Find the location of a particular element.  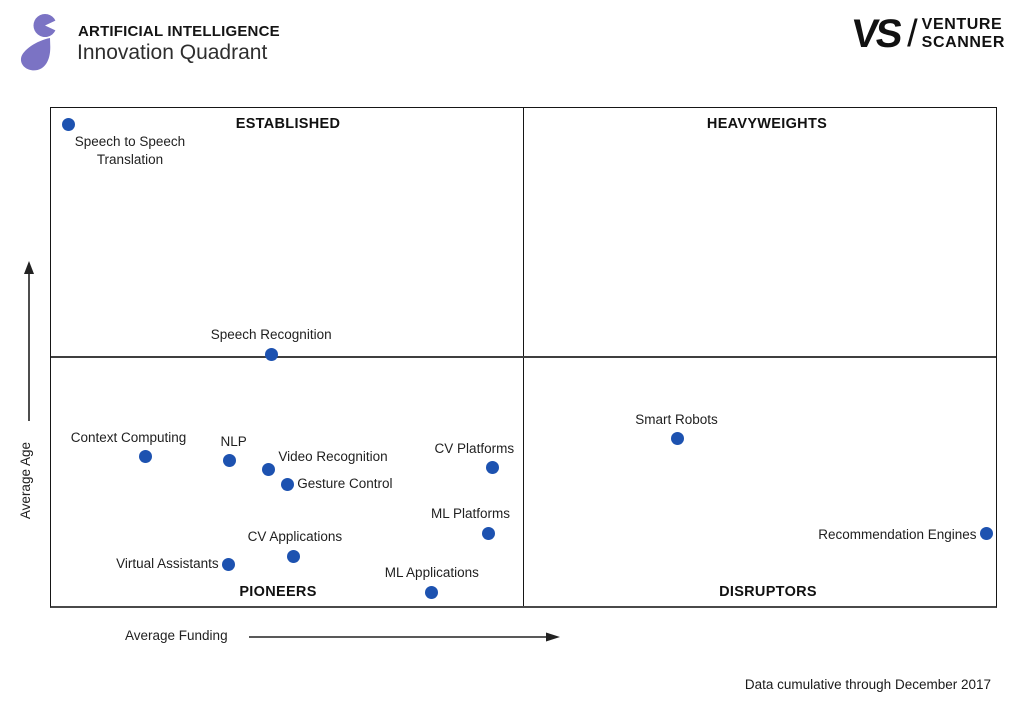

data-point-gesture-control is located at coordinates (287, 484).